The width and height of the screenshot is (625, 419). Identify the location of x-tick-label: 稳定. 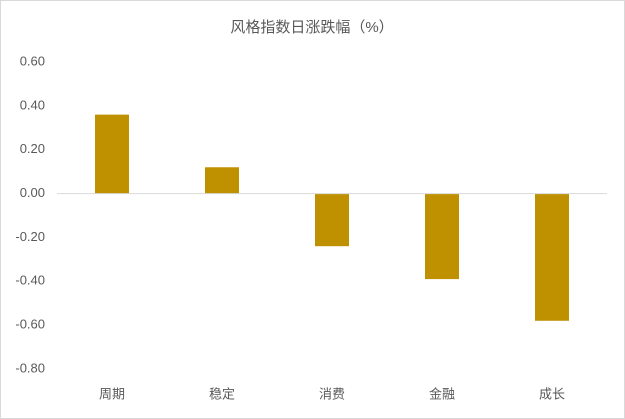
(222, 393).